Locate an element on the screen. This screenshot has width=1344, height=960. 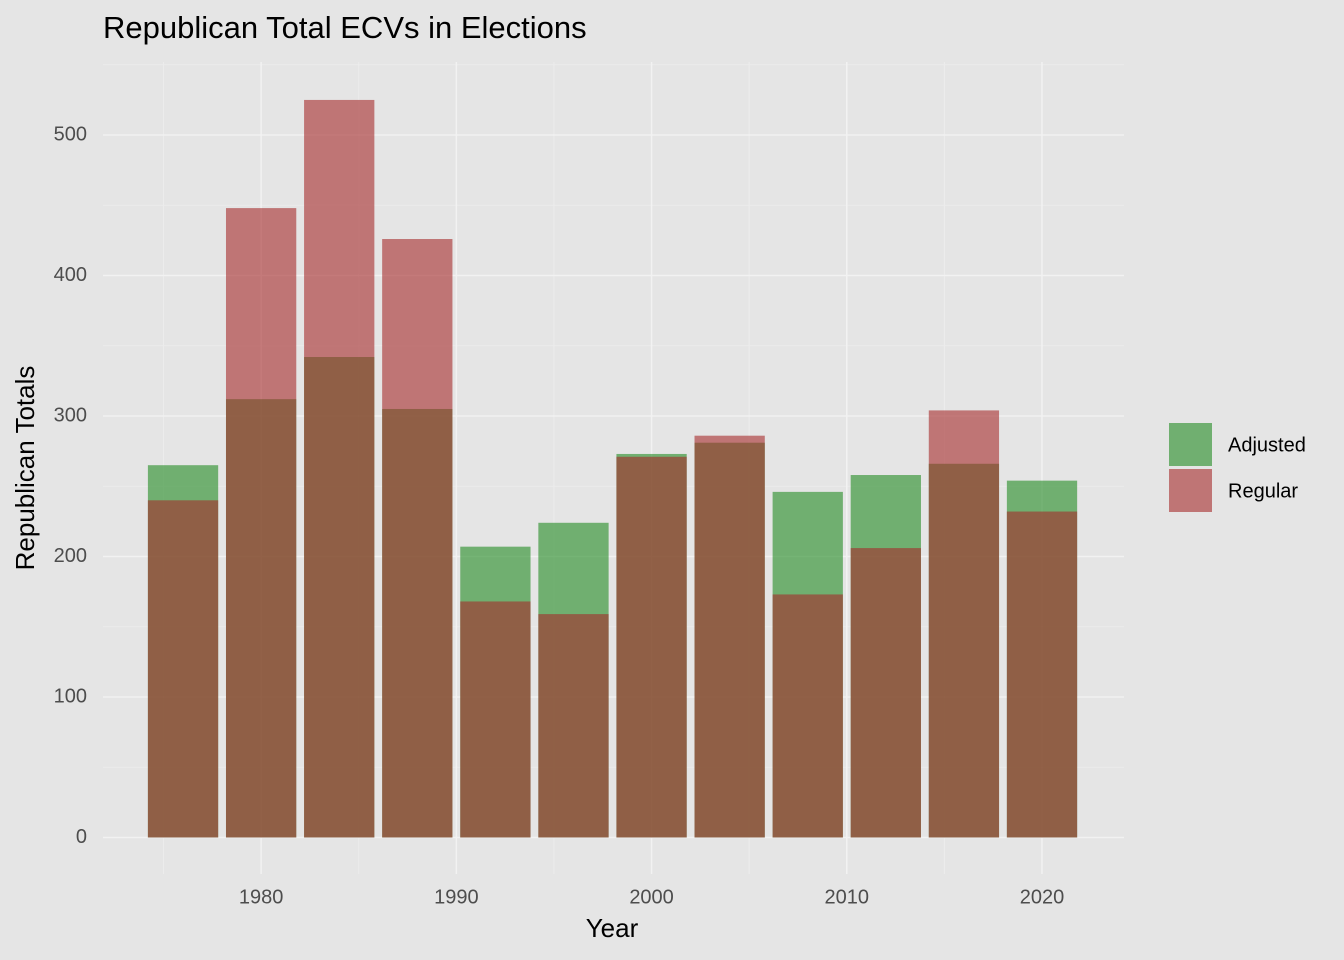
y-tick-label: 400 is located at coordinates (70, 275).